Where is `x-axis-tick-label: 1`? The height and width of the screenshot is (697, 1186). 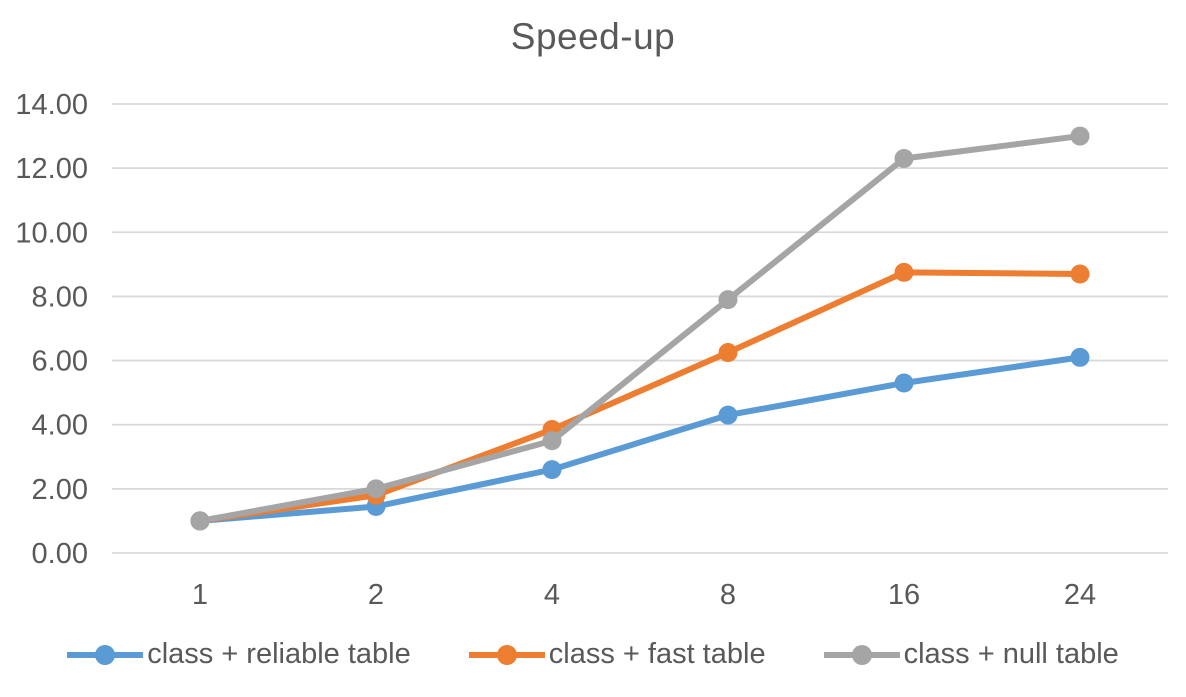 x-axis-tick-label: 1 is located at coordinates (200, 595).